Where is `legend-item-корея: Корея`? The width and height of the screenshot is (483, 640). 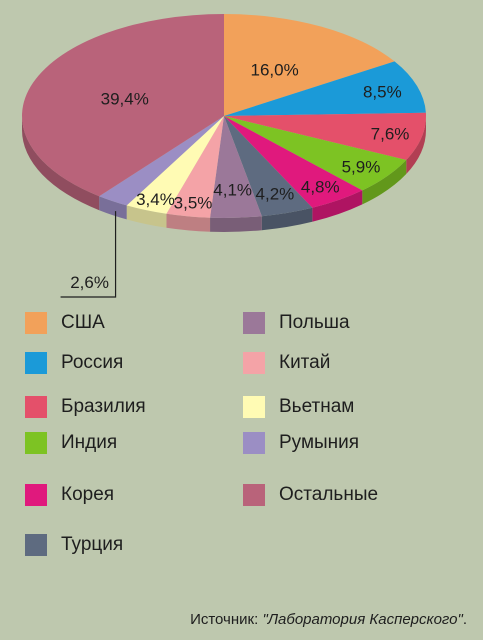 legend-item-корея: Корея is located at coordinates (69, 495).